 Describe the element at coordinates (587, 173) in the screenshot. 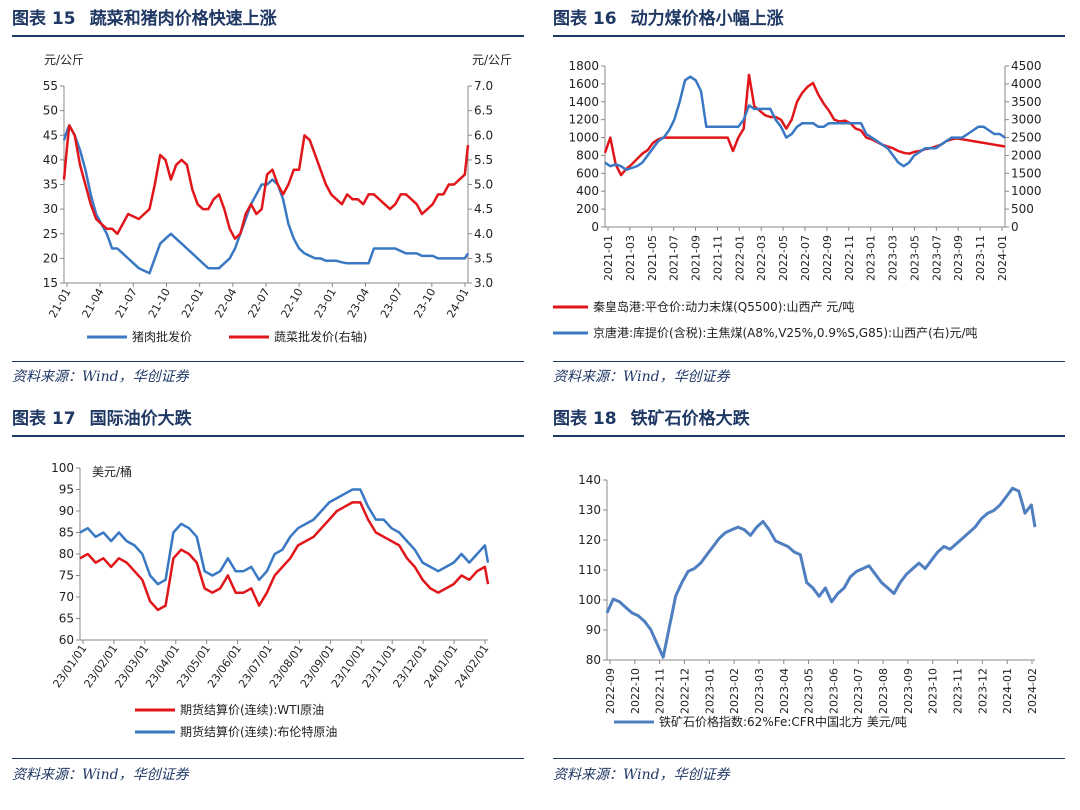

I see `y-tick-label-left: 600` at that location.